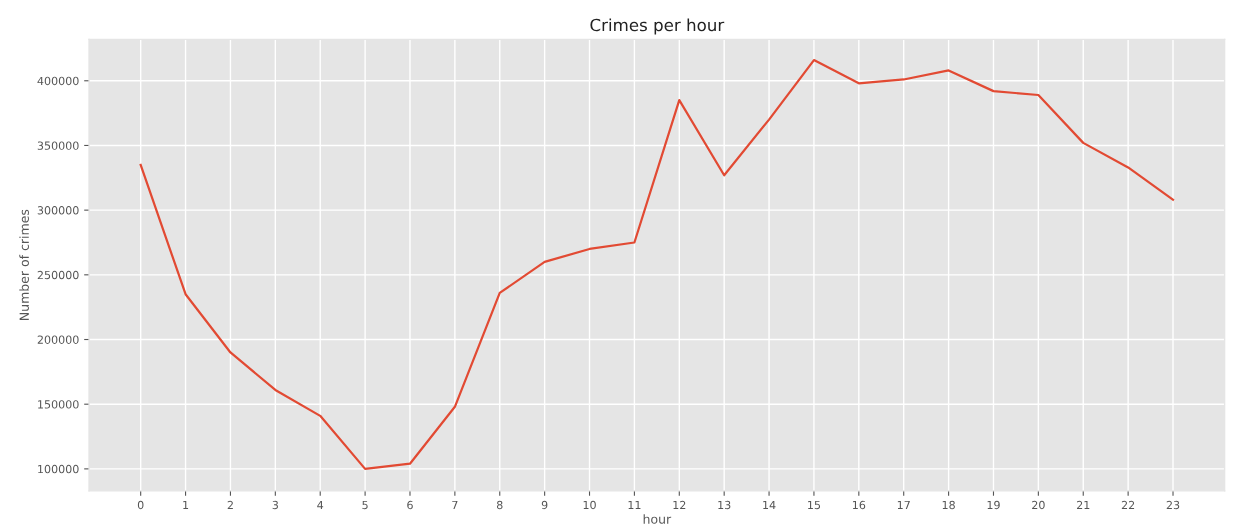 The height and width of the screenshot is (525, 1237). What do you see at coordinates (58, 339) in the screenshot?
I see `y-tick-label: 200000` at bounding box center [58, 339].